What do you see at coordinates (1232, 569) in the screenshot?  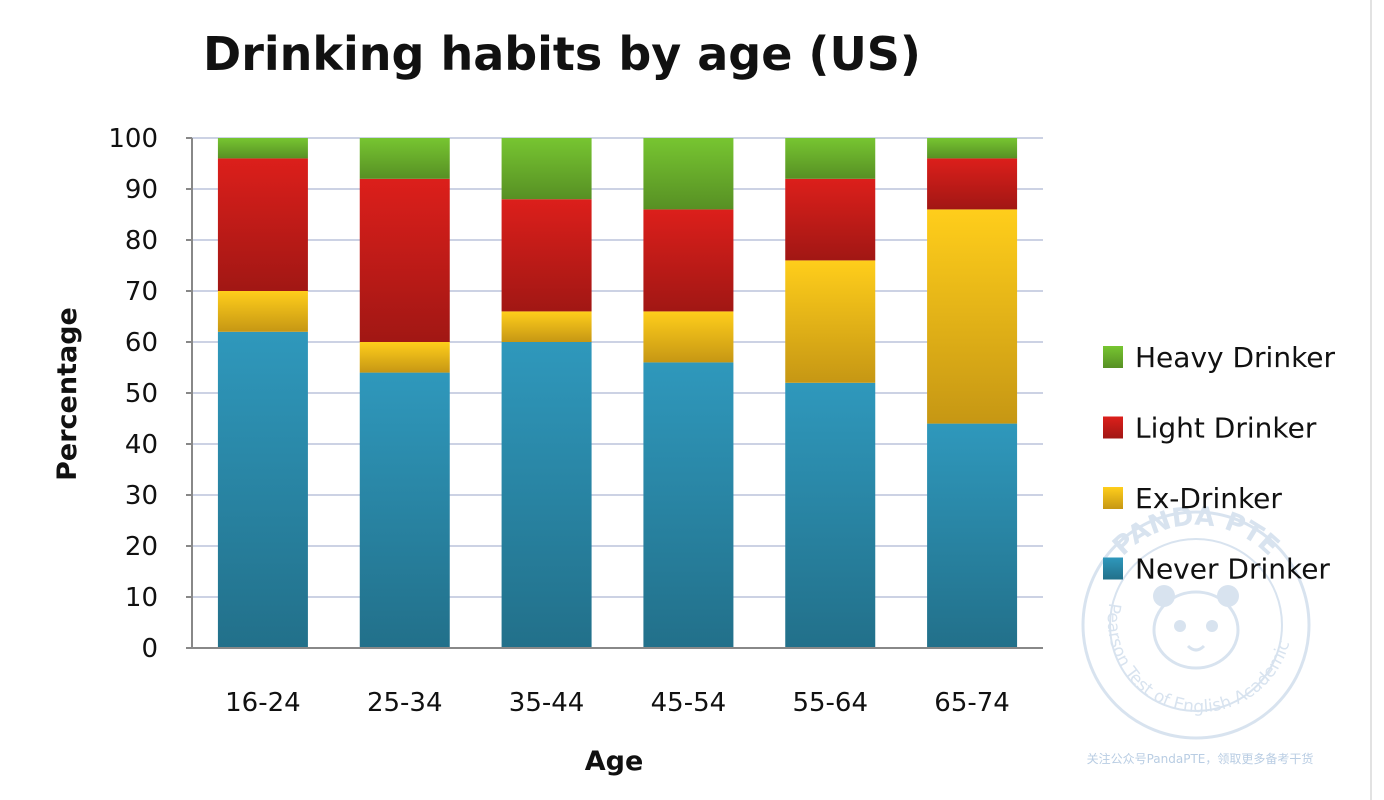 I see `legend-label-never-drinker: Never Drinker` at bounding box center [1232, 569].